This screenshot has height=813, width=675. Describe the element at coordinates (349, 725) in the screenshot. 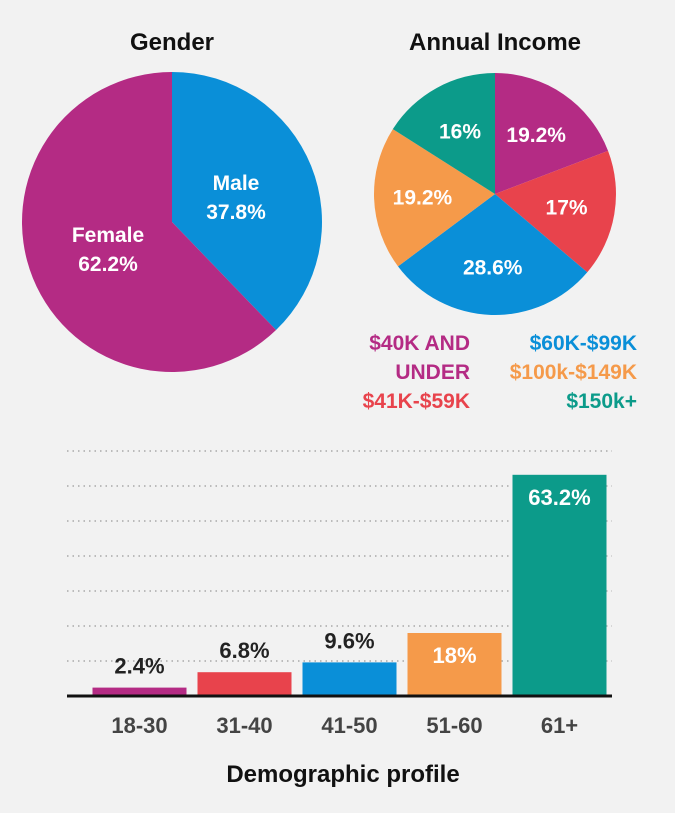

I see `x-tick-label: 41-50` at that location.